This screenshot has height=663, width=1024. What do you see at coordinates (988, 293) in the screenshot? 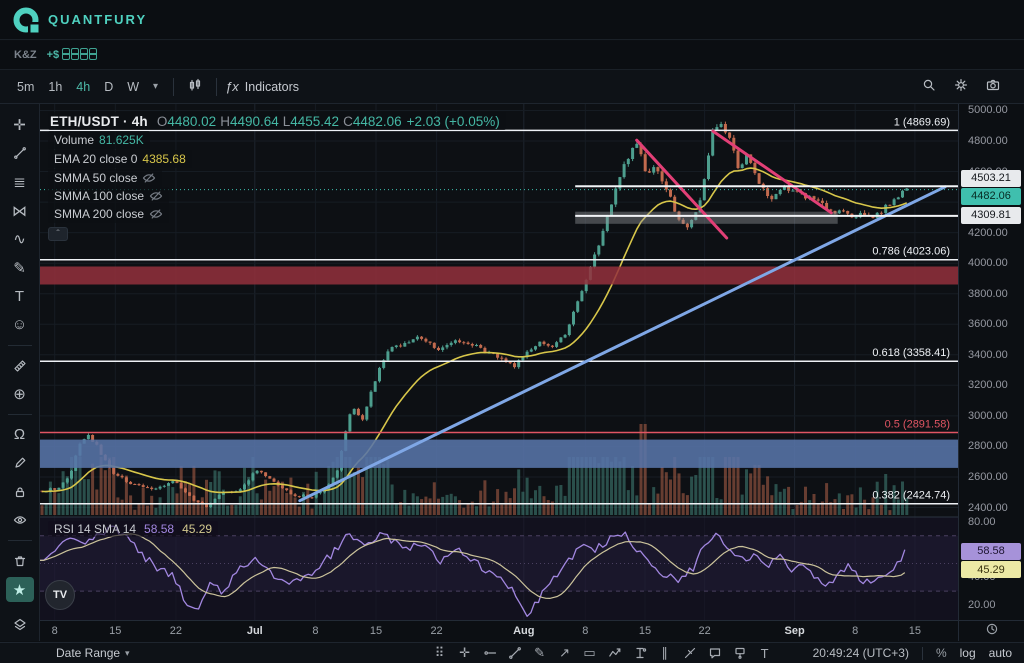
I see `price-tick: 3800.00` at bounding box center [988, 293].